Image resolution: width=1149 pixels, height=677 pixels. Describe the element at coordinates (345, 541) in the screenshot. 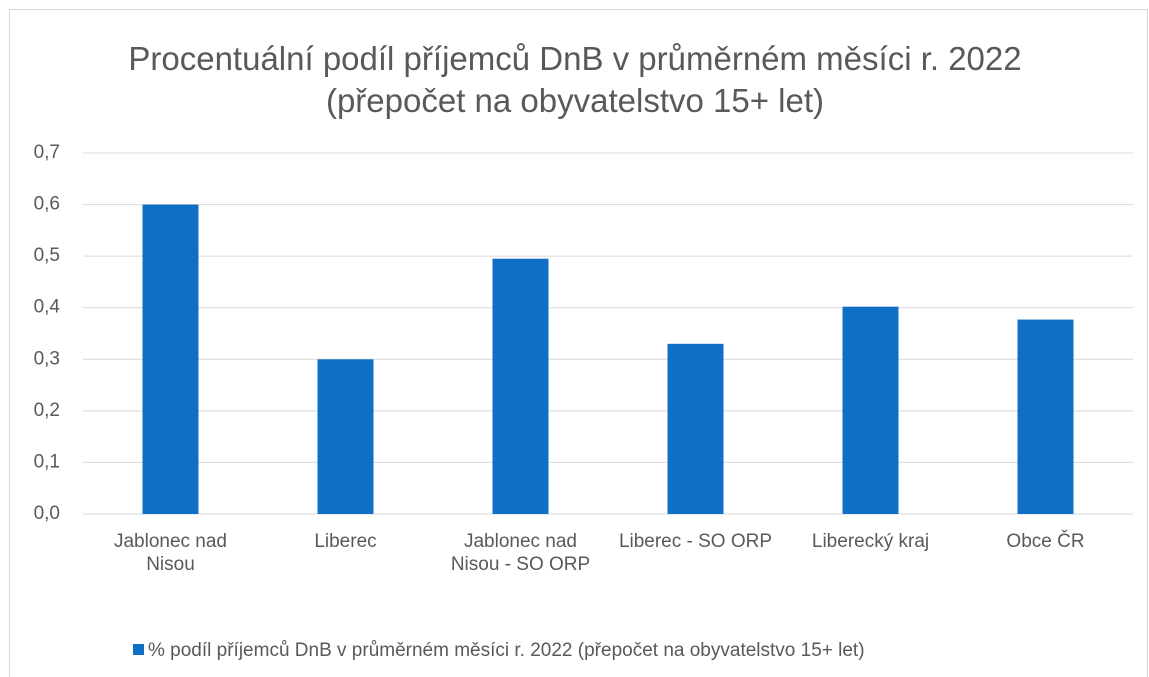

I see `x-tick-label: Liberec` at that location.